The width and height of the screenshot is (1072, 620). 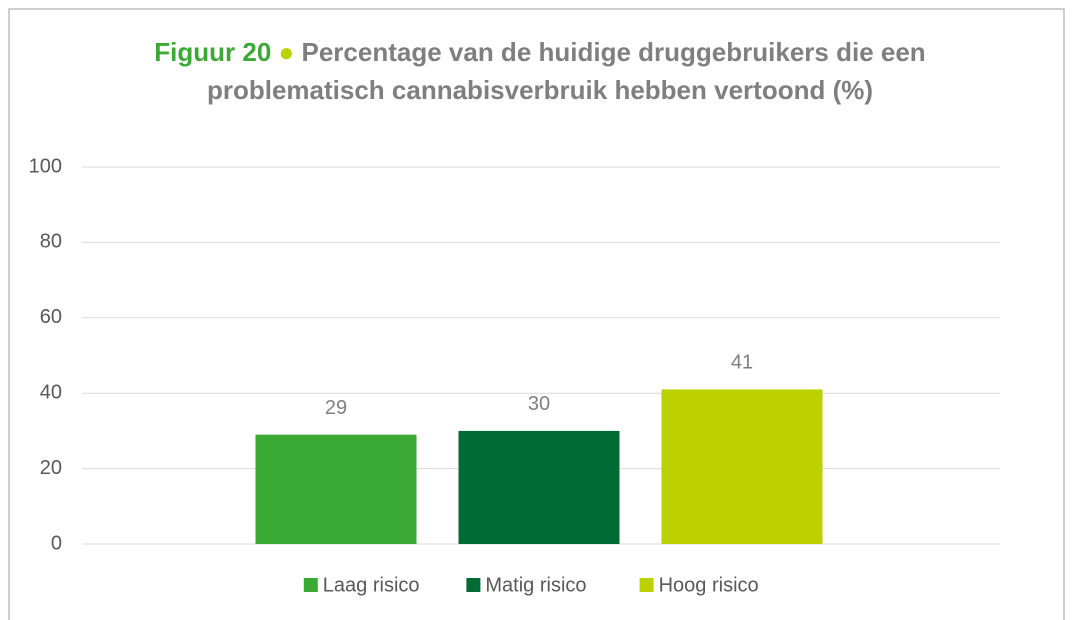 I want to click on legend-label: Laag risico, so click(x=371, y=585).